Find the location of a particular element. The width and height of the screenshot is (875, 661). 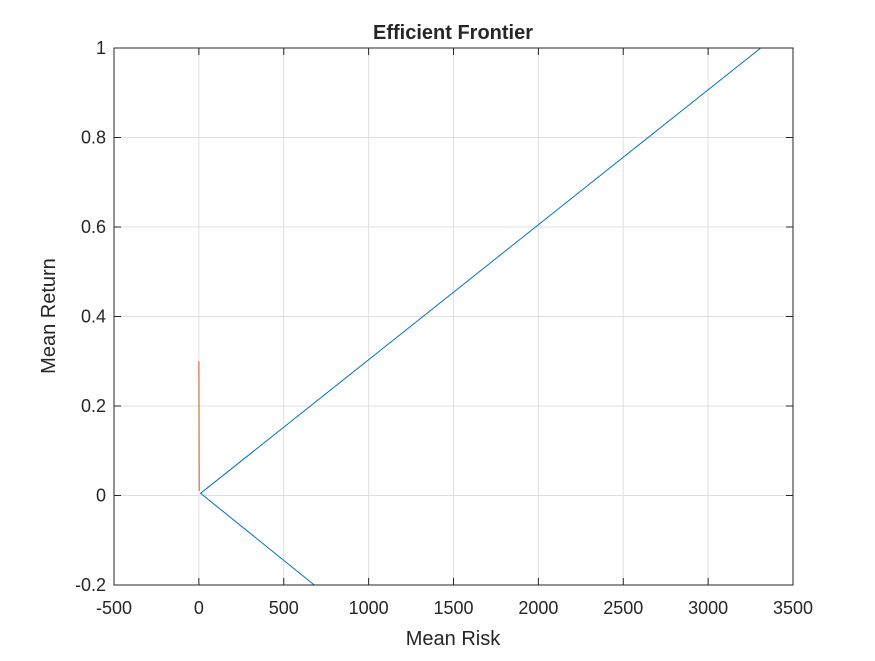

x-tick-label: 0 is located at coordinates (199, 608).